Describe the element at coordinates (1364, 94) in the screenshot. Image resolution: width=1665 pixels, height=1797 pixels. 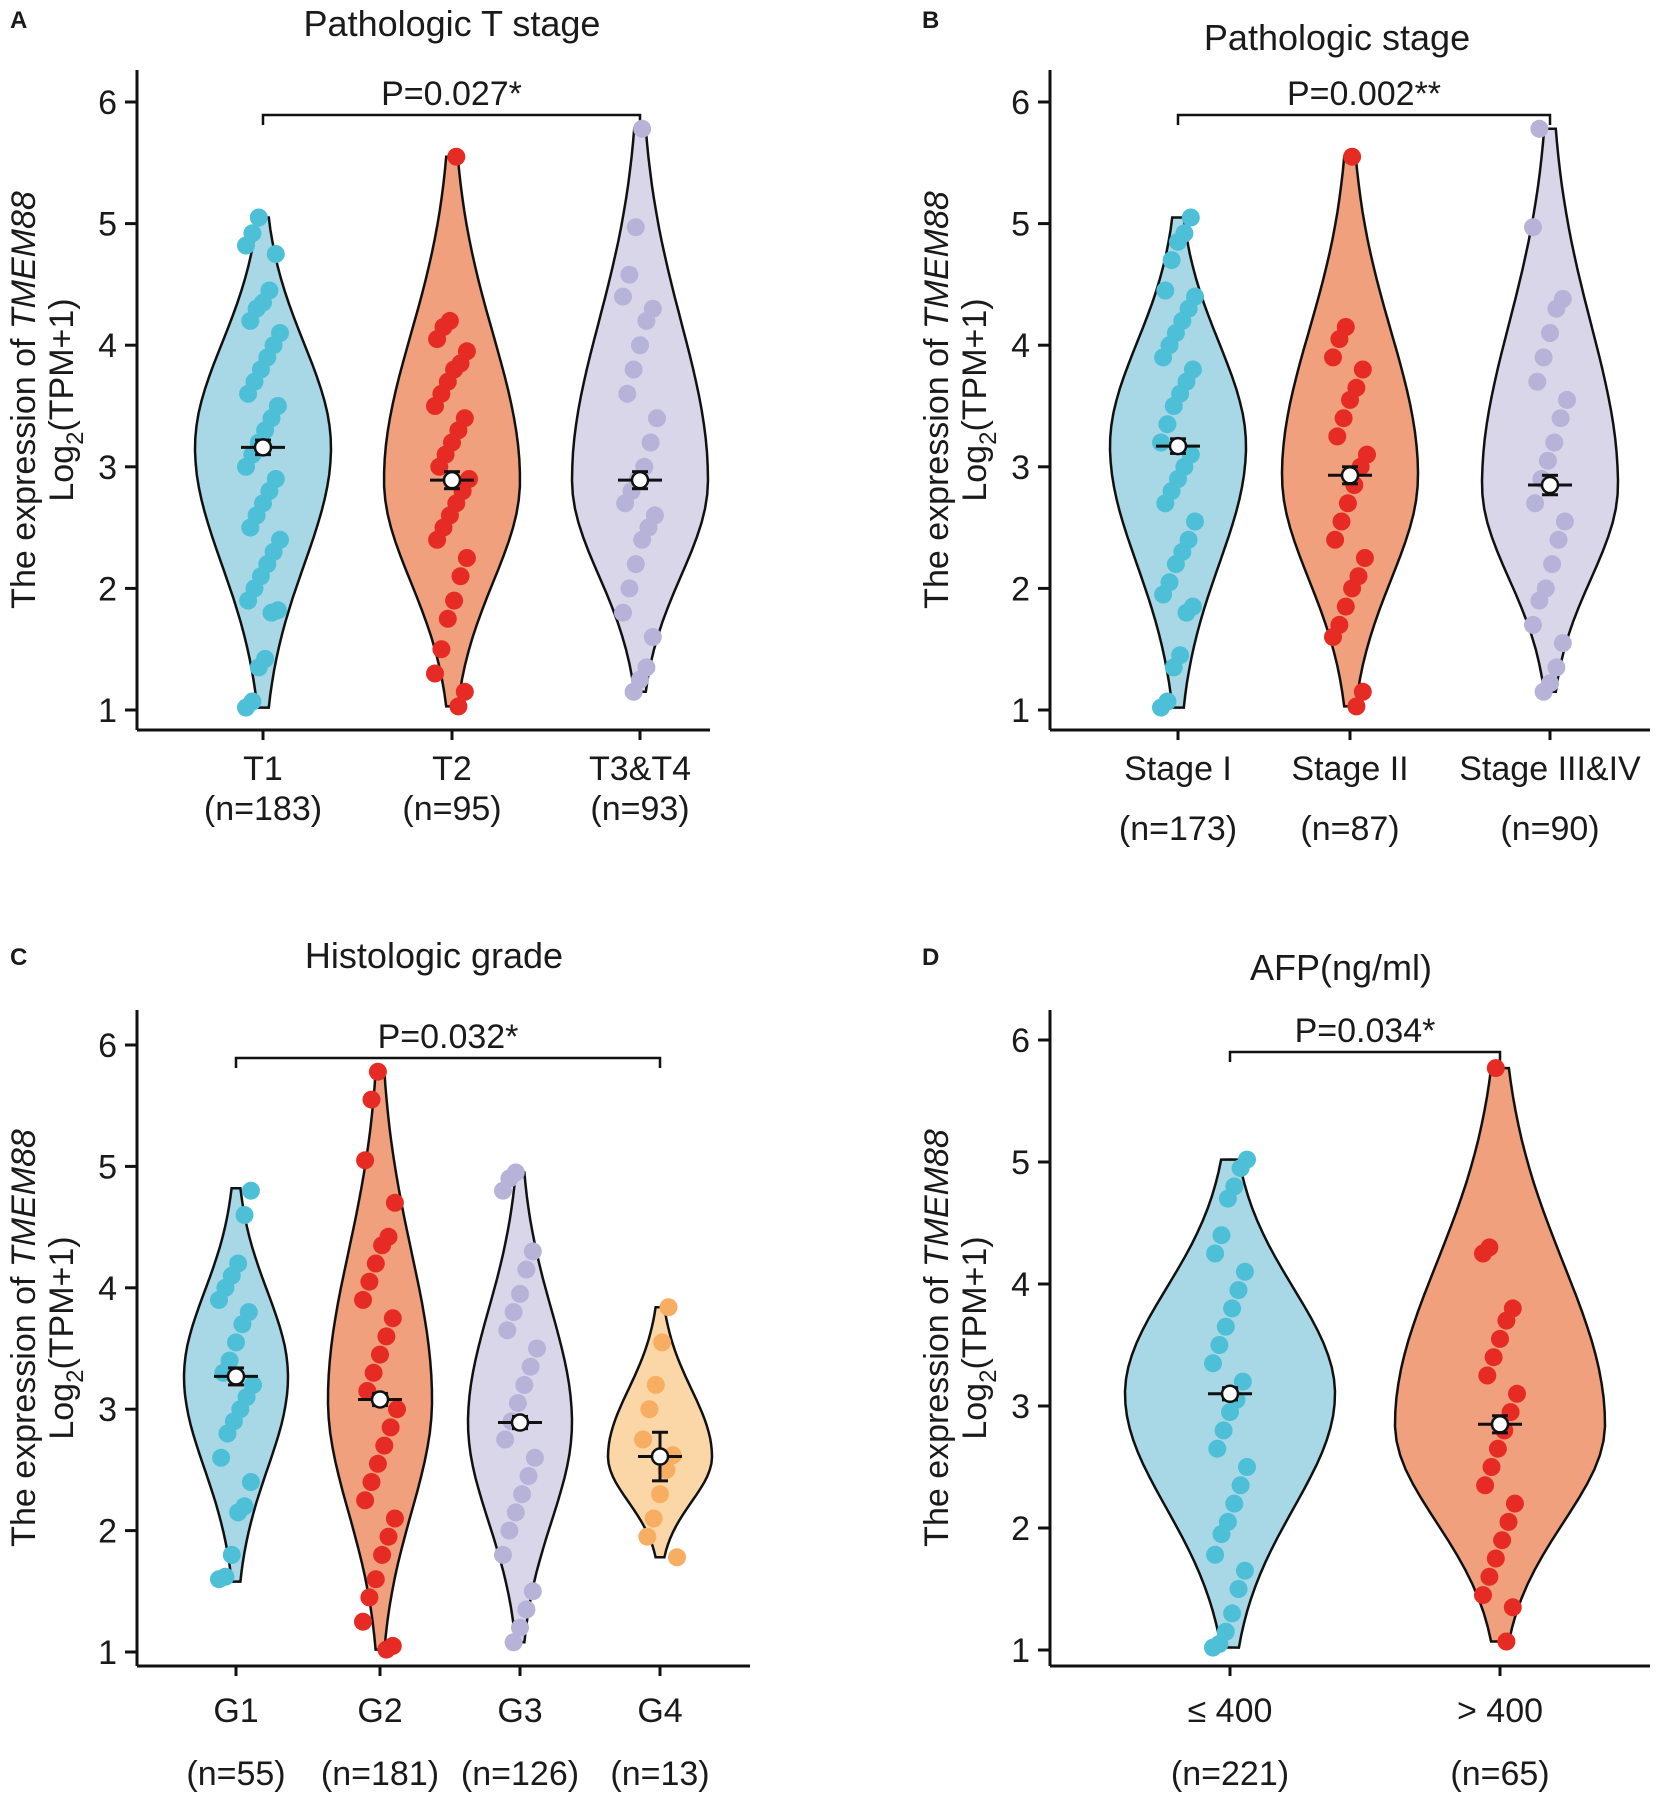
I see `p-value-label: P=0.002**` at that location.